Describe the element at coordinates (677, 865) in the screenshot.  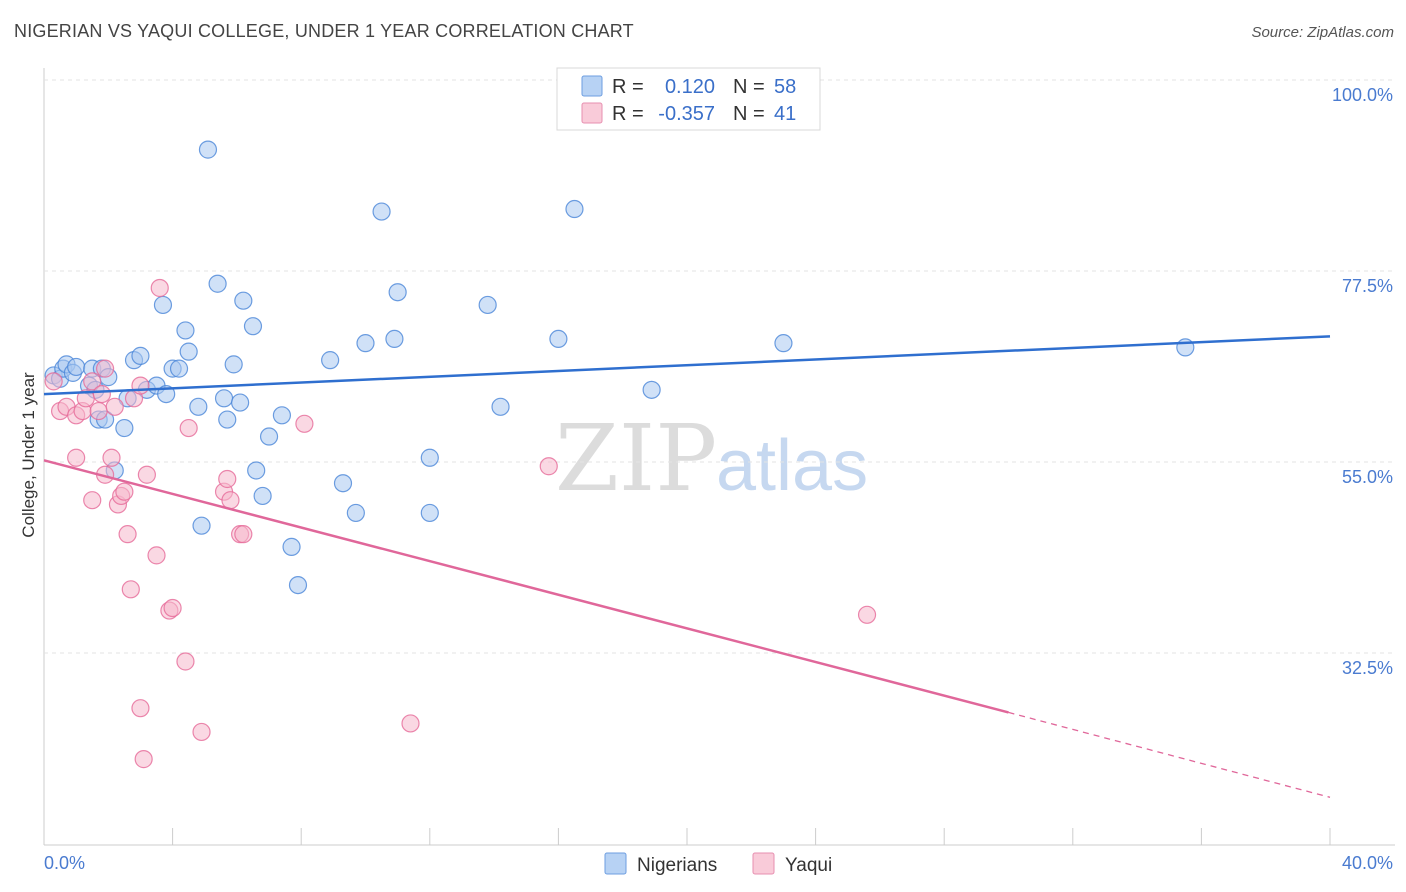
I see `bottom-legend-label-nigerians: Nigerians` at that location.